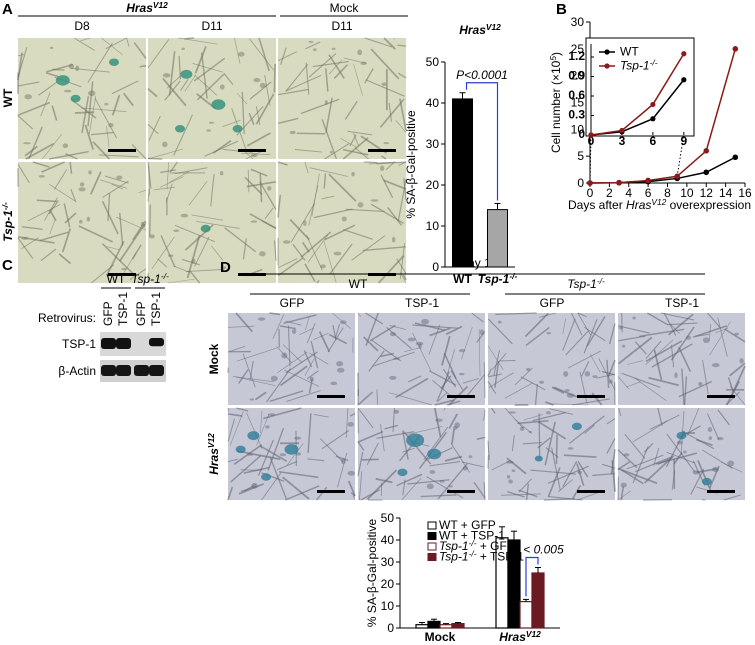 The image size is (755, 645). Describe the element at coordinates (7, 9) in the screenshot. I see `panel-label: A` at that location.